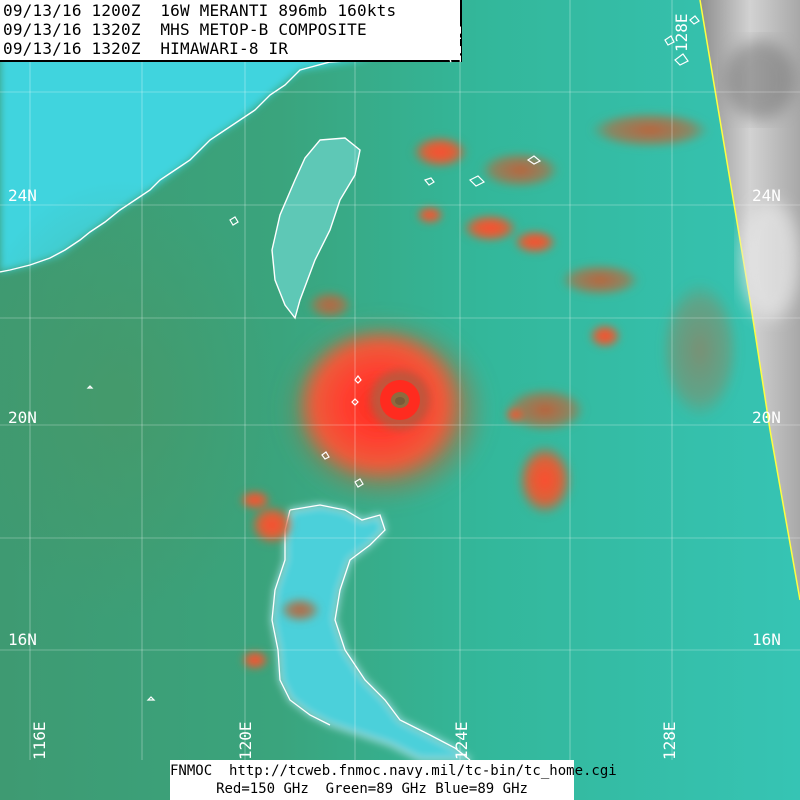 Image resolution: width=800 pixels, height=800 pixels. Describe the element at coordinates (146, 48) in the screenshot. I see `ir-info-line: 09/13/16 1320Z HIMAWARI-8 IR` at that location.